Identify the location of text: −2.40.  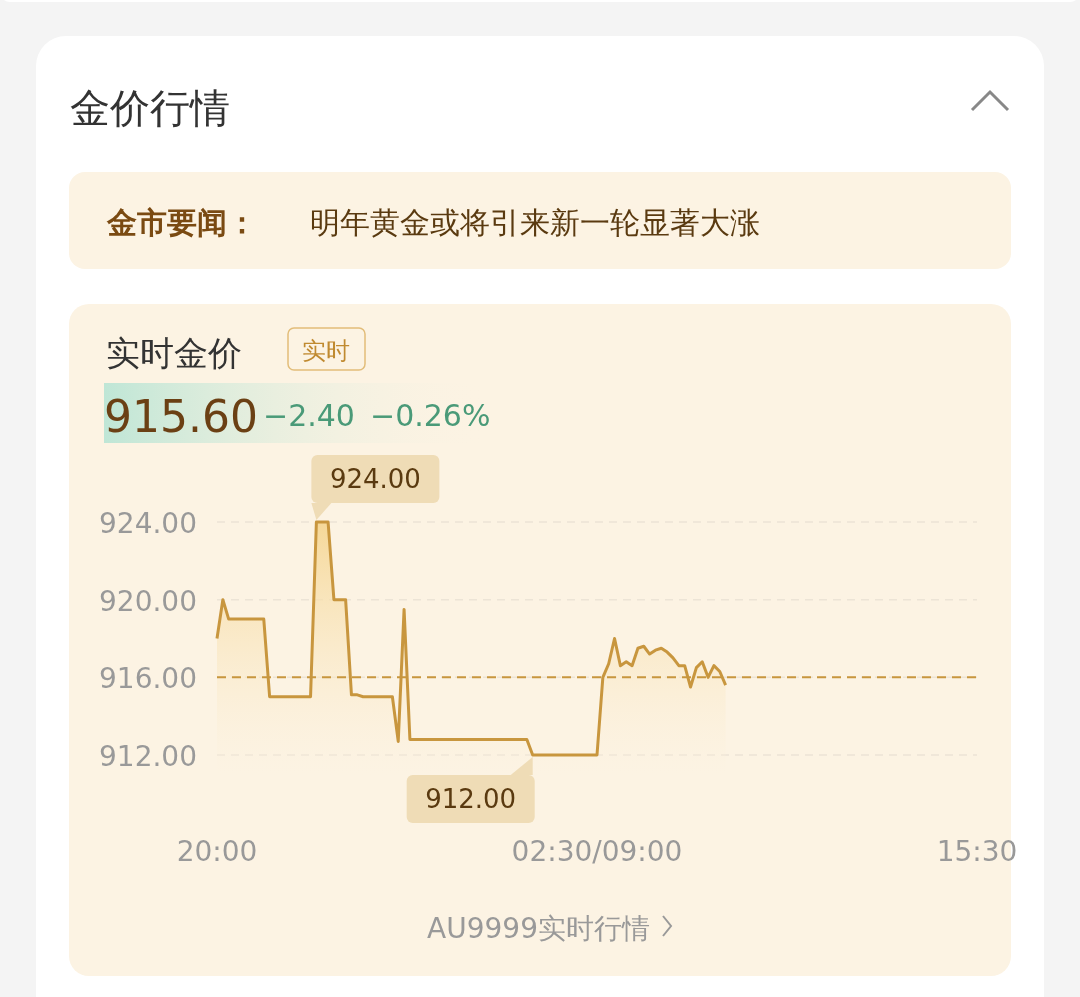
(309, 415).